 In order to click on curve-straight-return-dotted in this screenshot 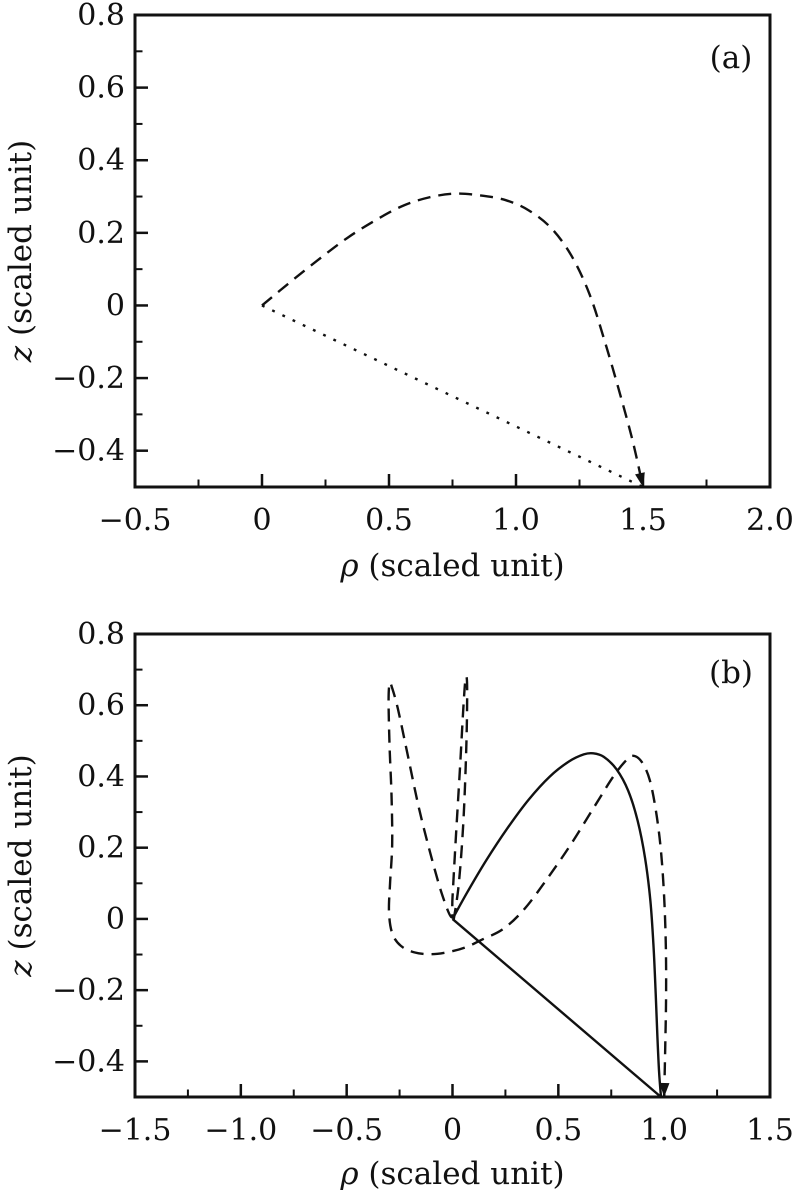, I will do `click(452, 396)`.